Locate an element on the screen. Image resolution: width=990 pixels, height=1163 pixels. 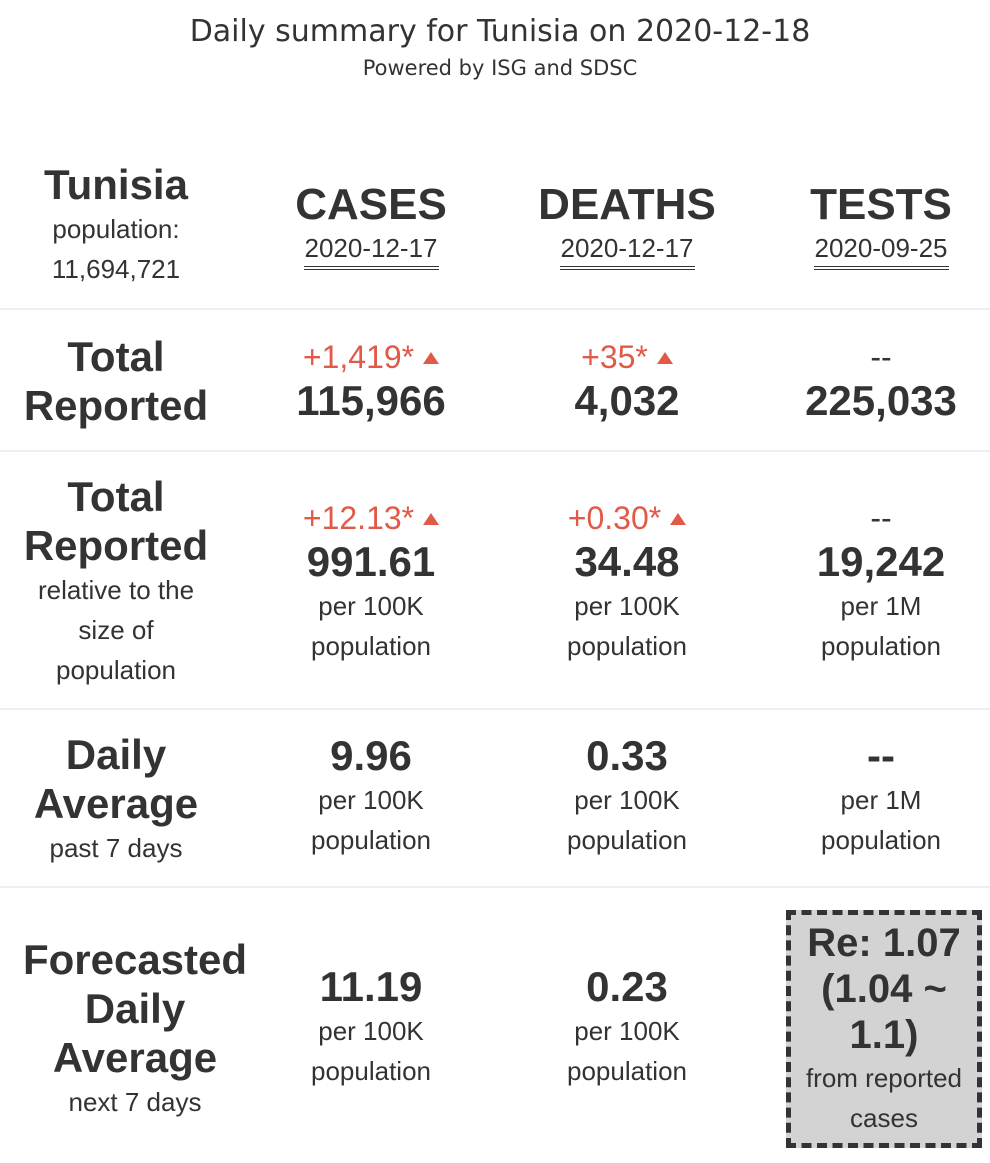
deaths-delta: +0.30* is located at coordinates (627, 518).